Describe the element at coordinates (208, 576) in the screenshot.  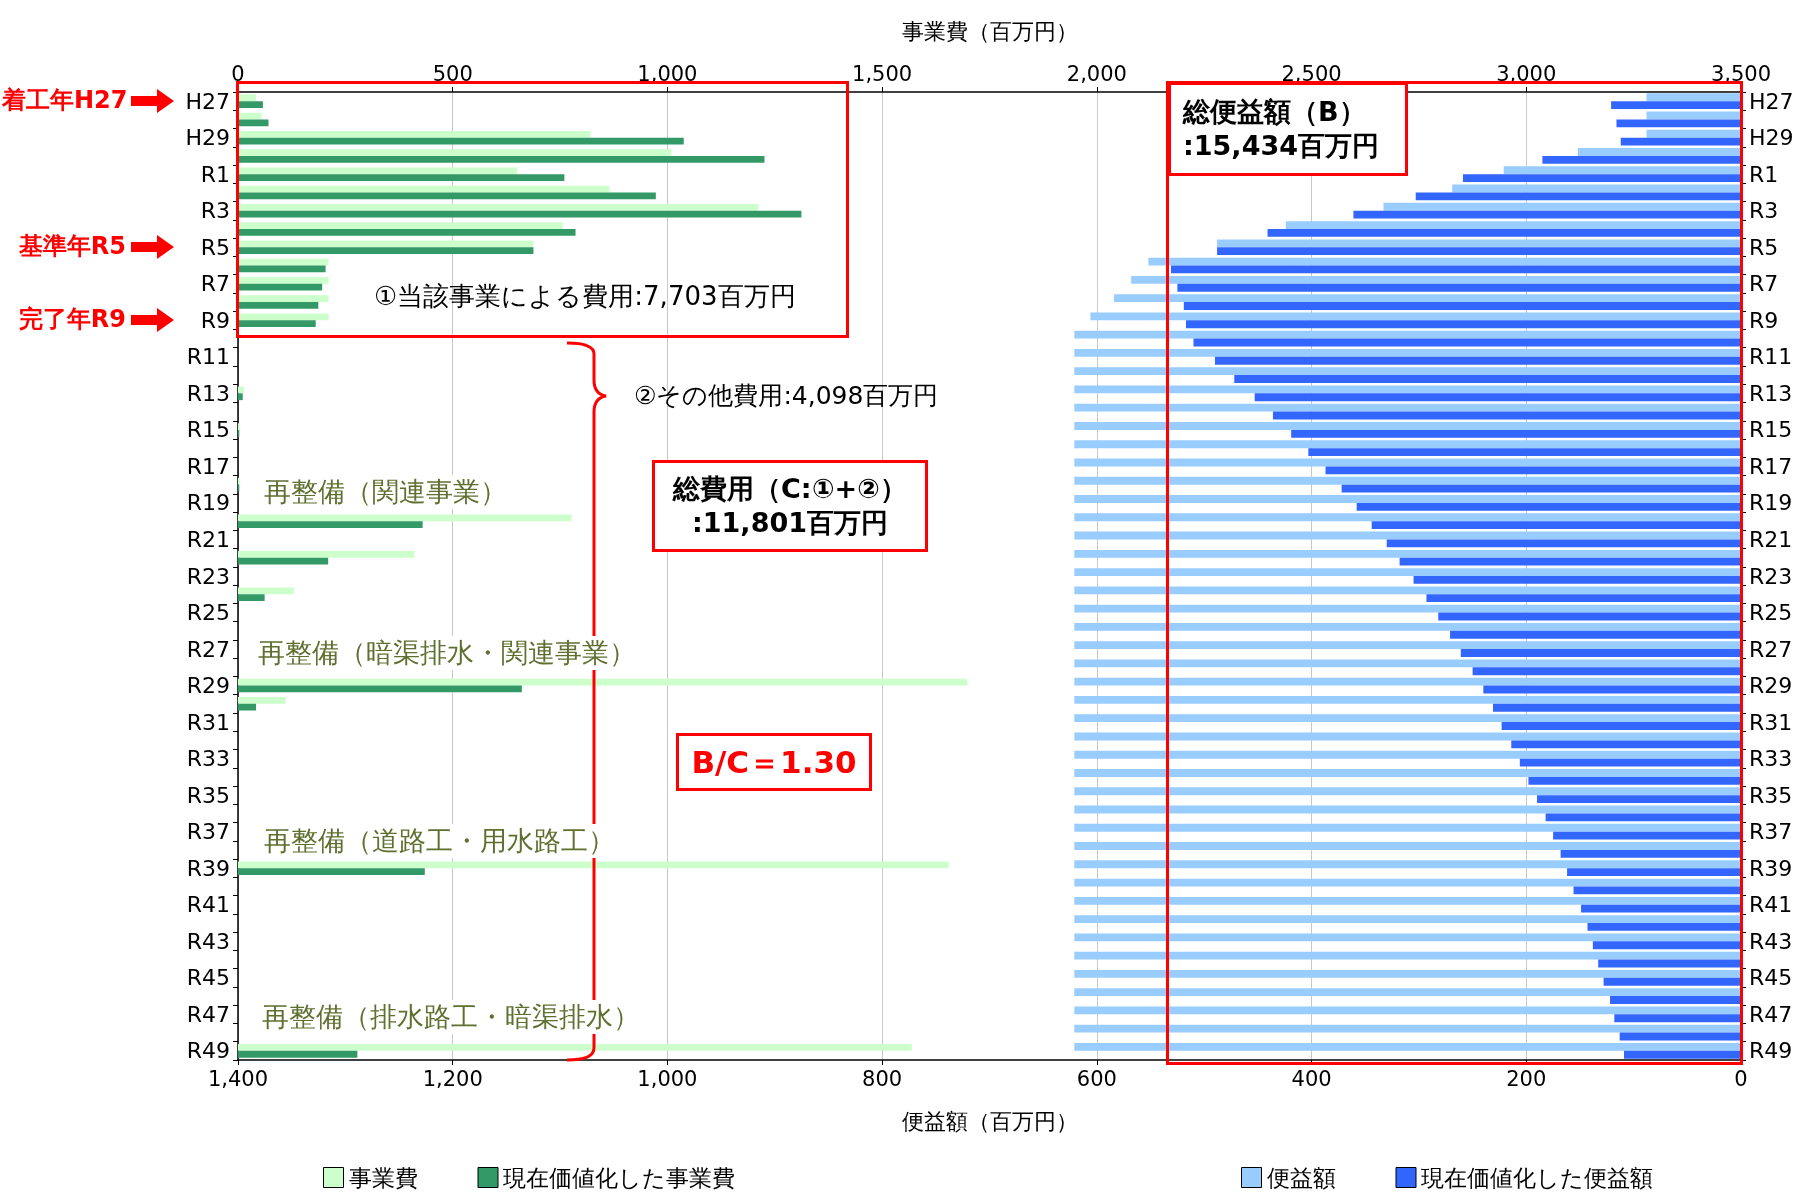
I see `category-label: R23` at that location.